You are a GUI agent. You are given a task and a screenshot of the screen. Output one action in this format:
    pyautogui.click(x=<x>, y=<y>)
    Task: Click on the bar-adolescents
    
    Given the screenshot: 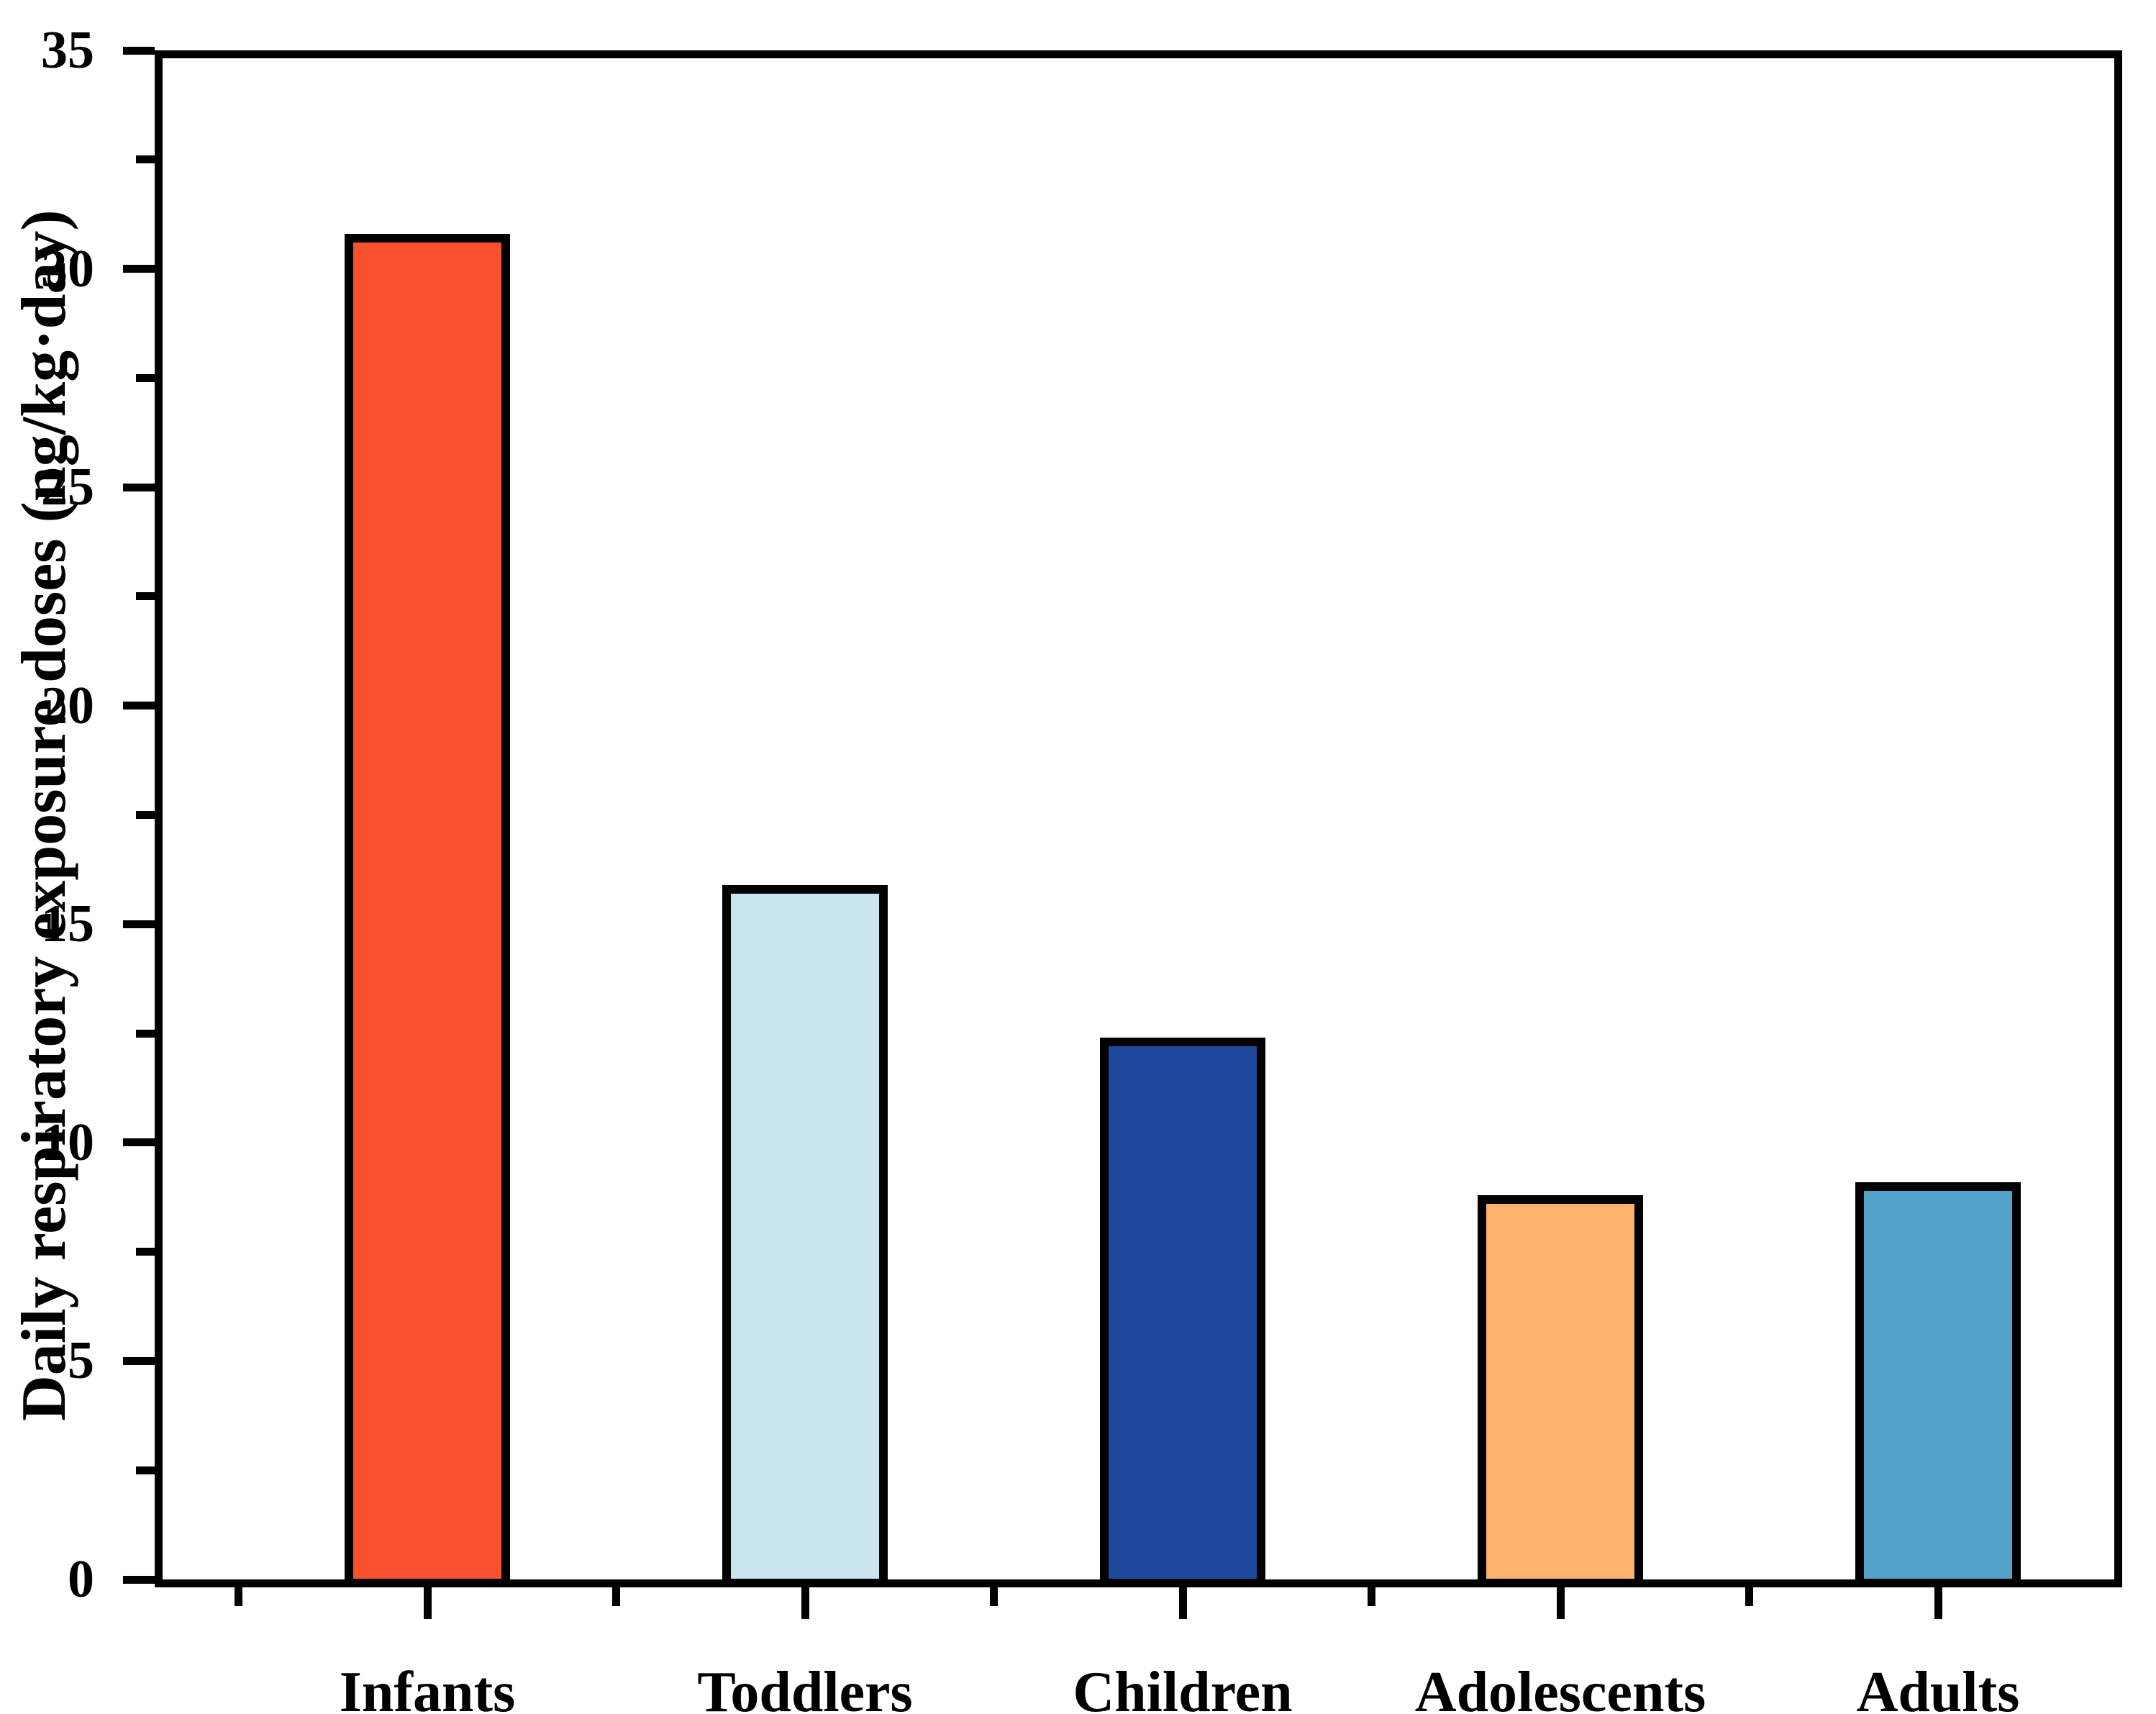 What is the action you would take?
    pyautogui.click(x=1560, y=1390)
    